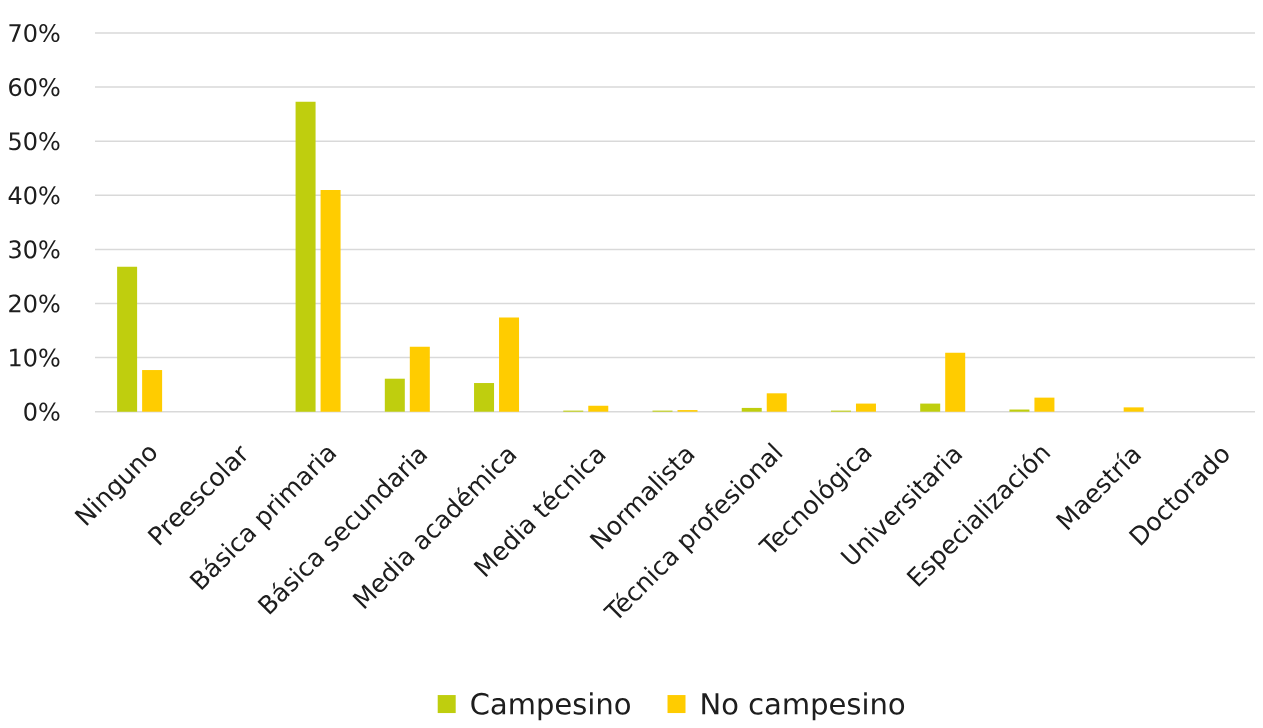  I want to click on y-tick-label: 0%, so click(42, 411).